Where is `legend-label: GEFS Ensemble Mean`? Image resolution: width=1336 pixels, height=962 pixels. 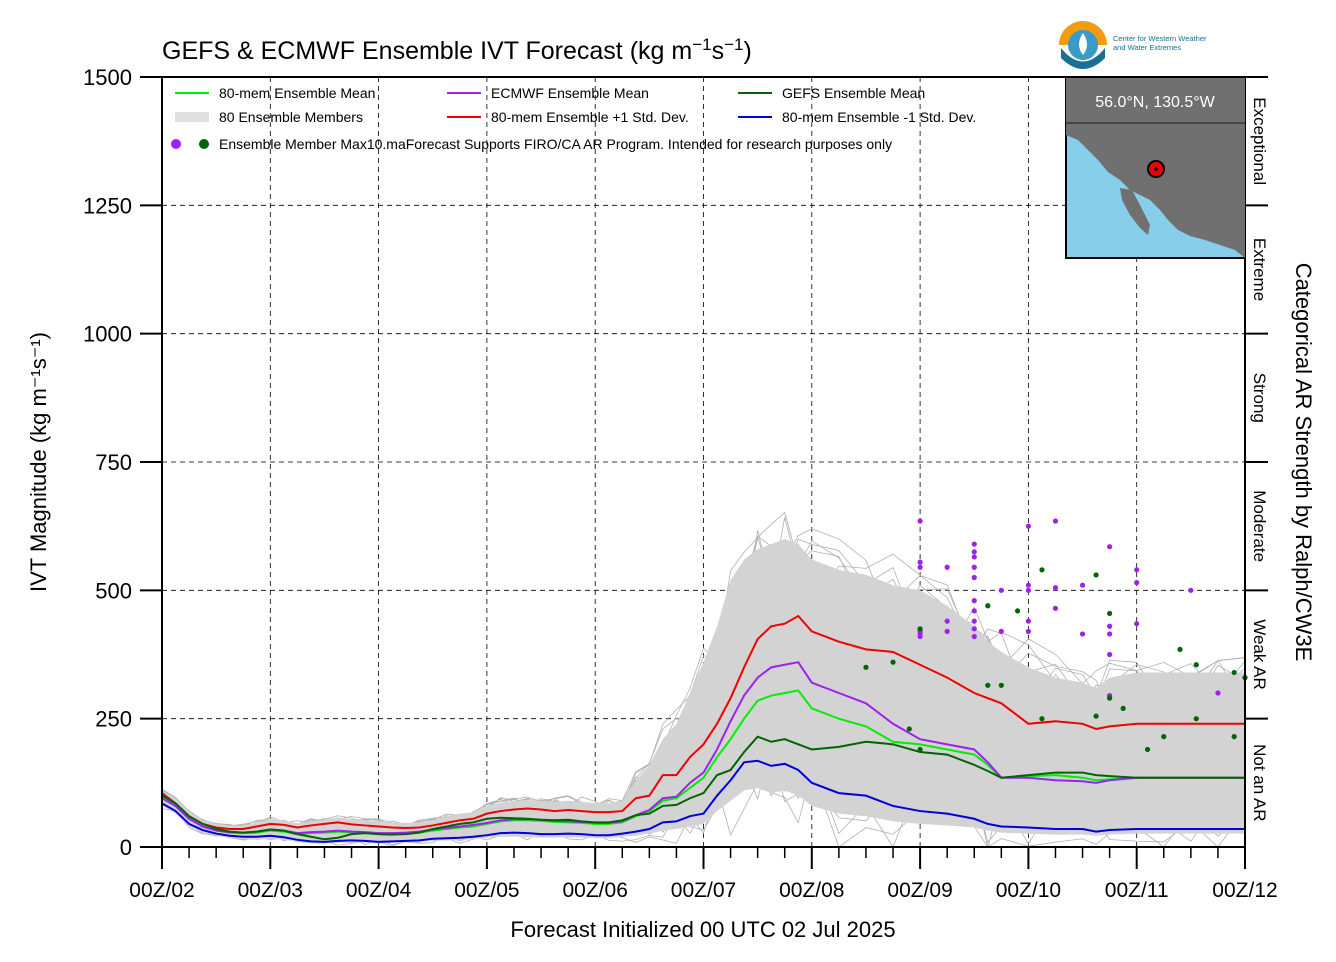 legend-label: GEFS Ensemble Mean is located at coordinates (853, 93).